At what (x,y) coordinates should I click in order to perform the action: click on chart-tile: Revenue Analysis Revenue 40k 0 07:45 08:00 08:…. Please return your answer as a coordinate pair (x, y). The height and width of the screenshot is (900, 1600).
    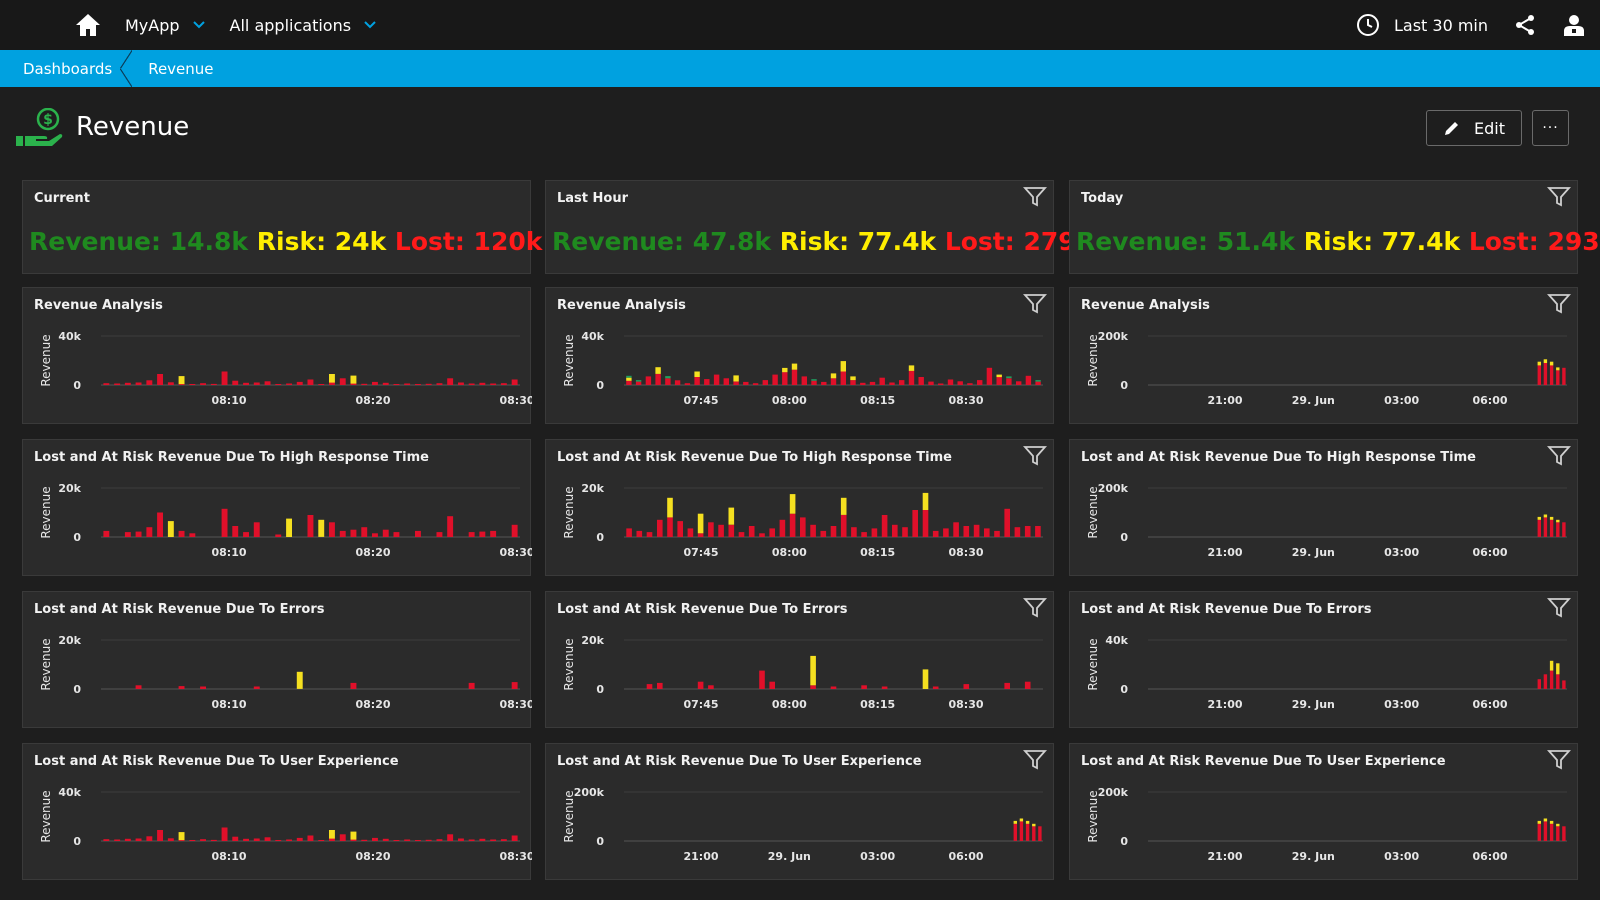
    Looking at the image, I should click on (799, 355).